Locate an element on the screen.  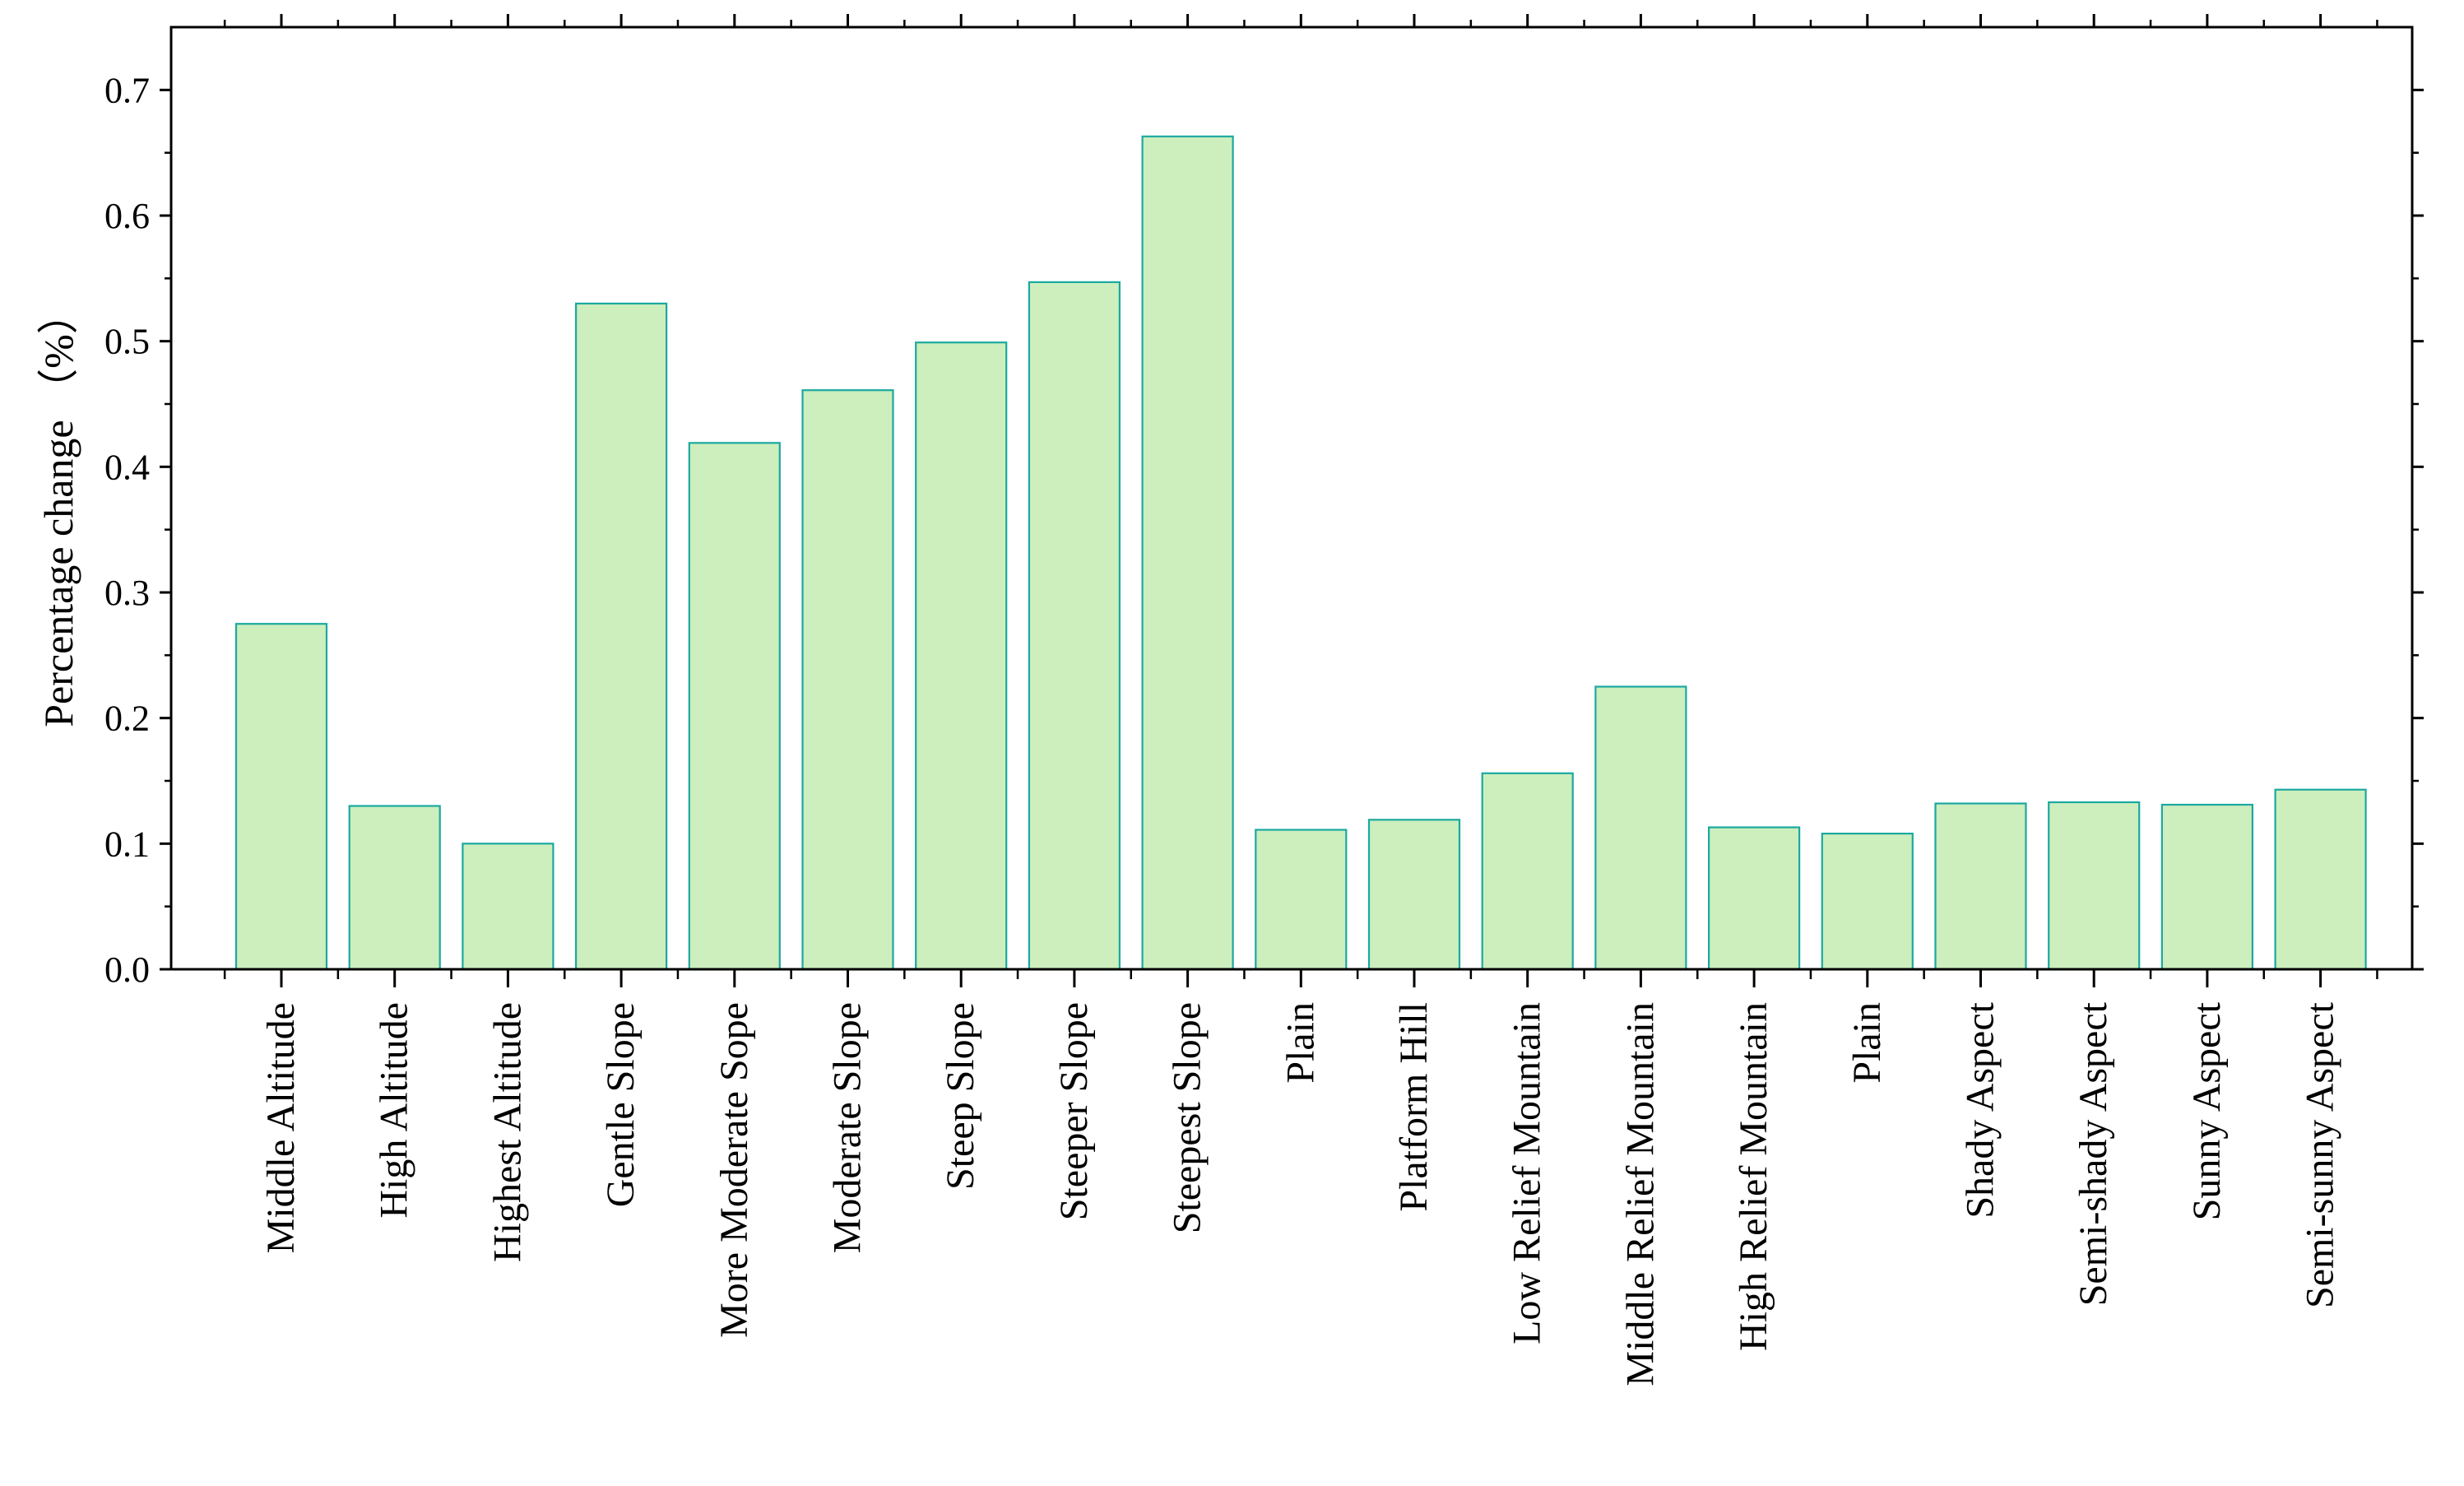
x-category-label: Middle Relief Mountain is located at coordinates (1640, 1194).